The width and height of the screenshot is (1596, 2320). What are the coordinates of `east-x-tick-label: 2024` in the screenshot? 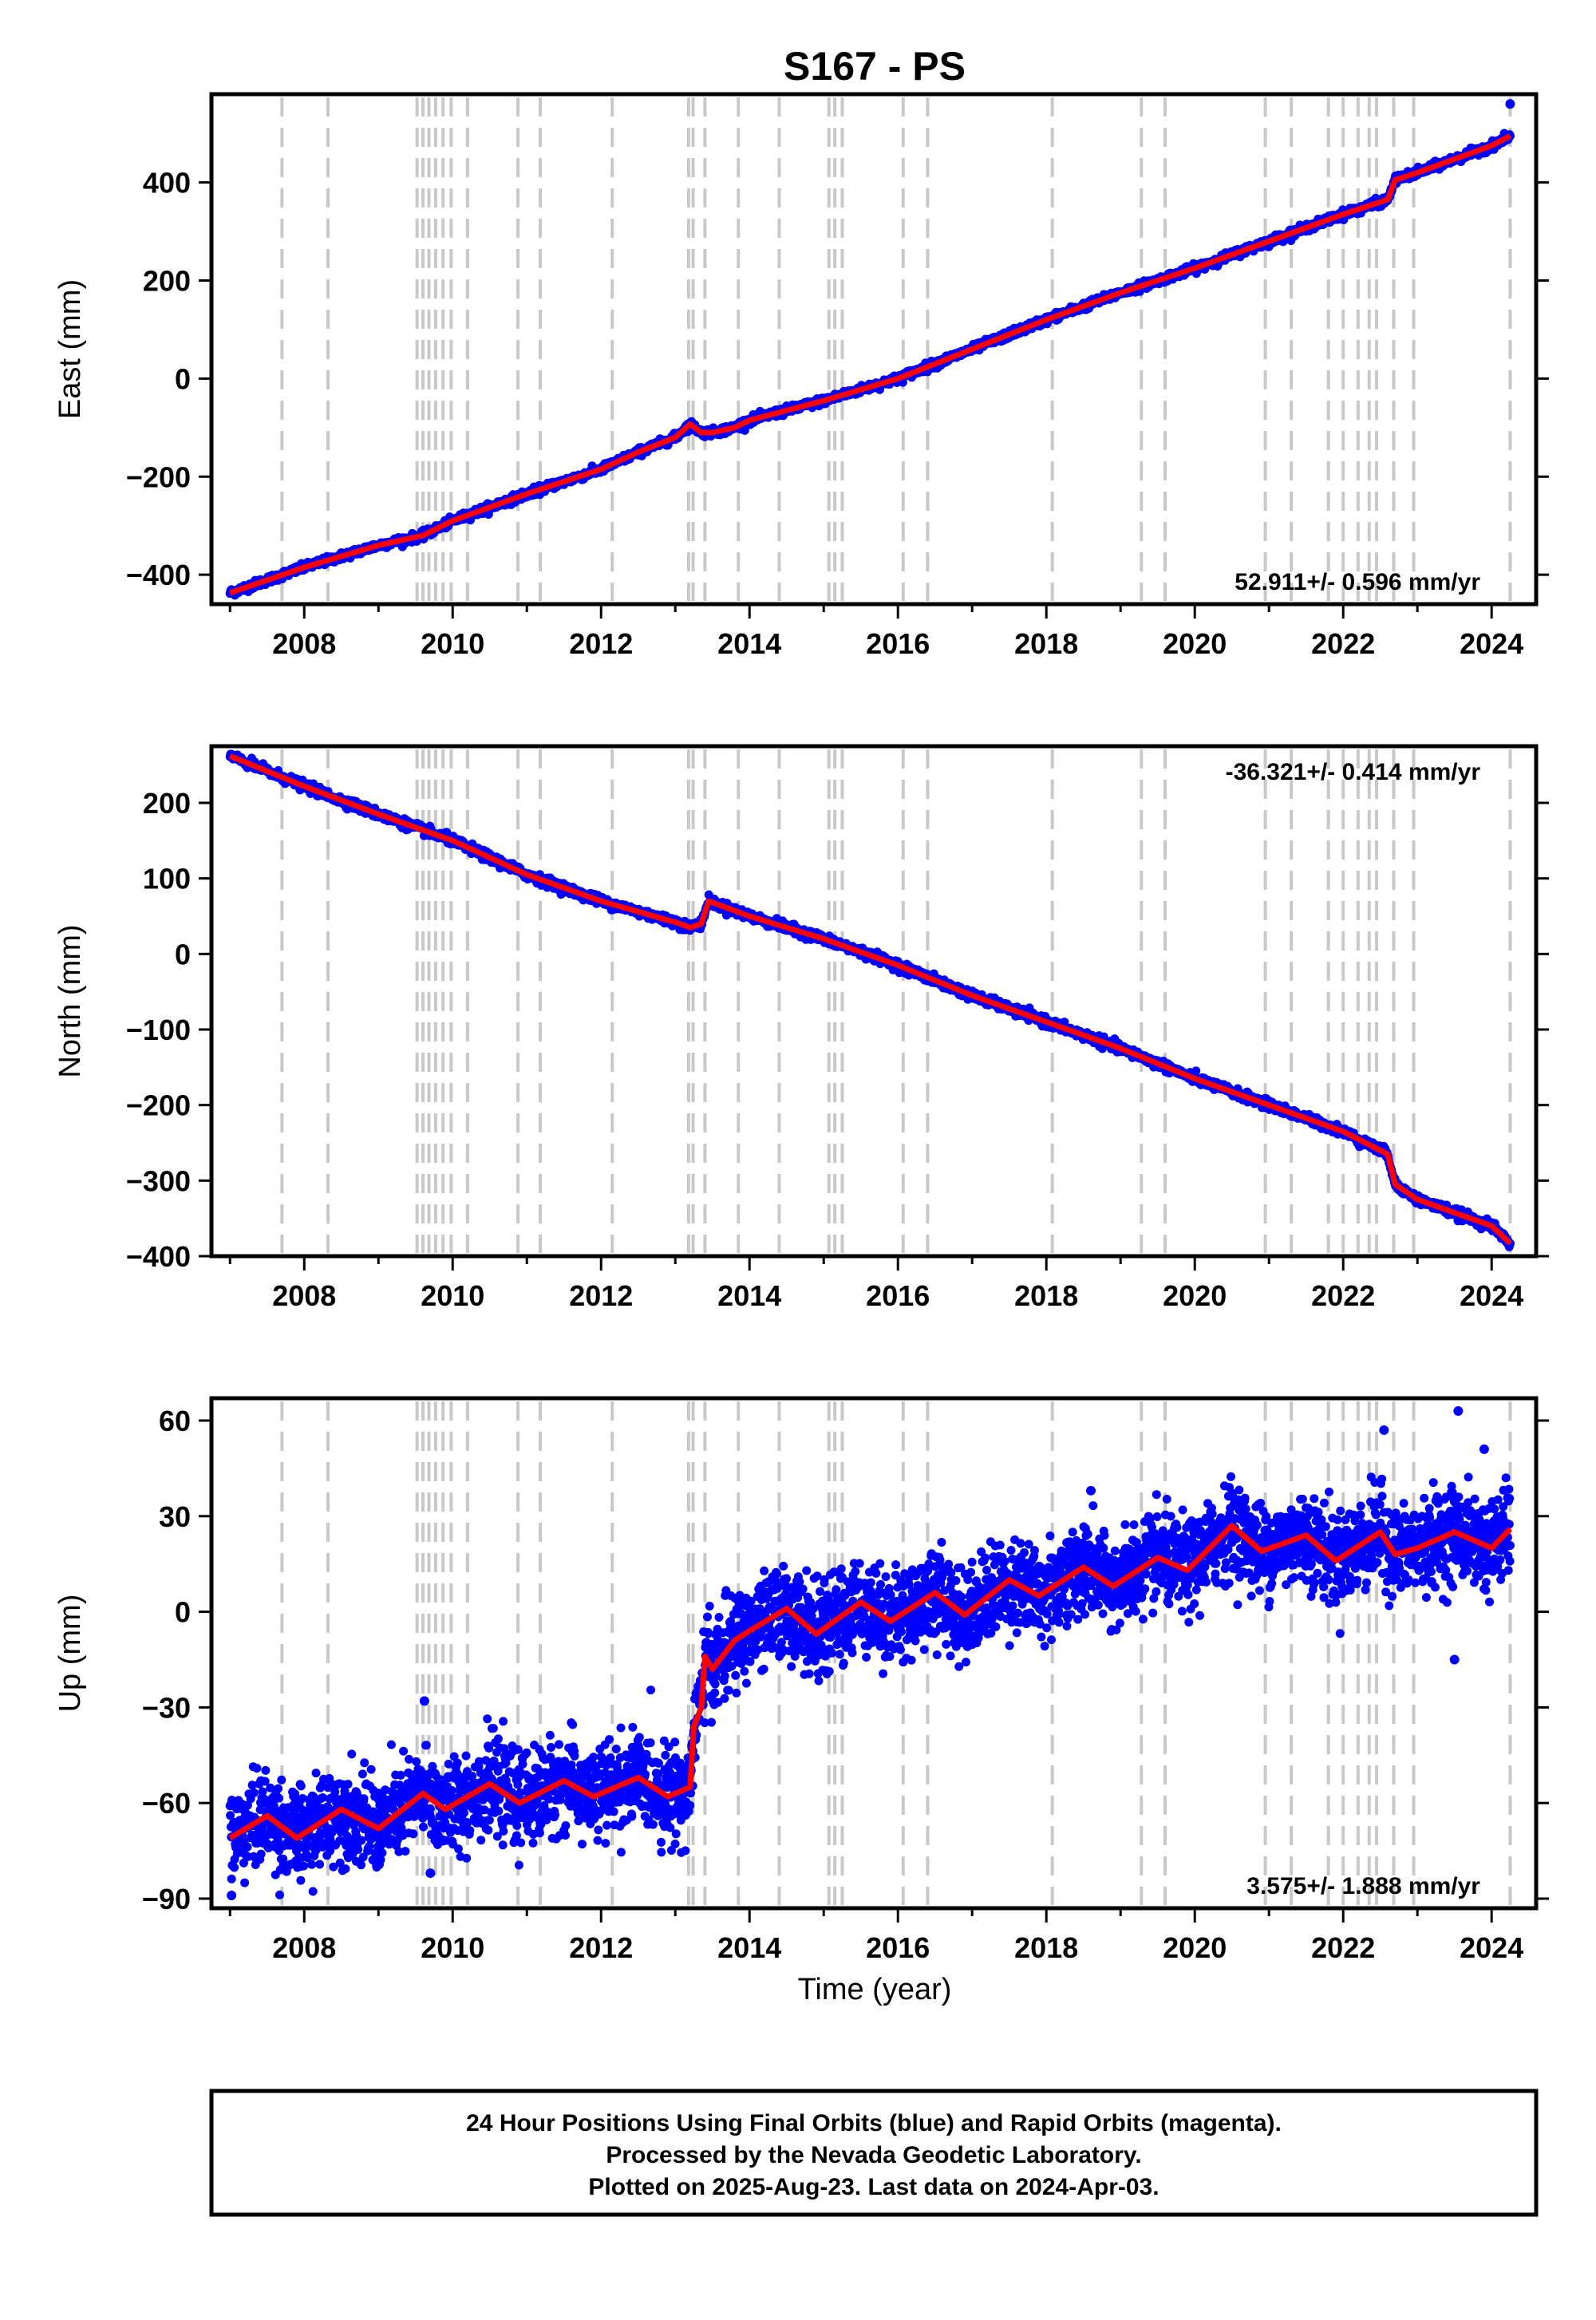 It's located at (1491, 643).